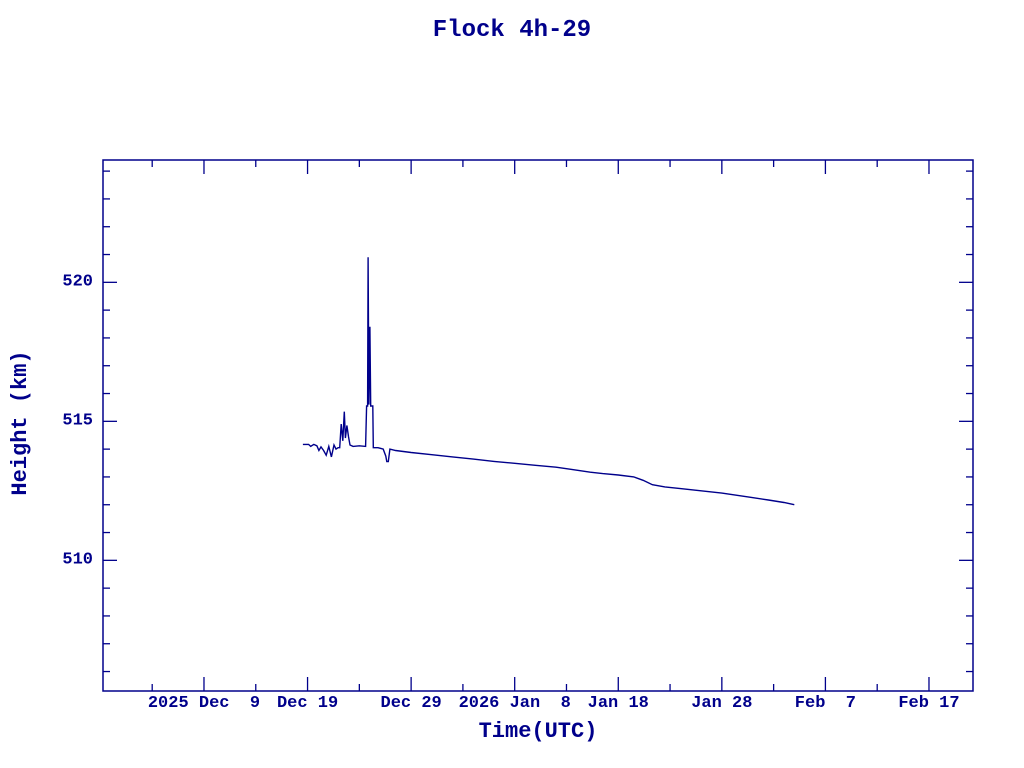 This screenshot has width=1024, height=768. What do you see at coordinates (722, 703) in the screenshot?
I see `x-tick-label: Jan 28` at bounding box center [722, 703].